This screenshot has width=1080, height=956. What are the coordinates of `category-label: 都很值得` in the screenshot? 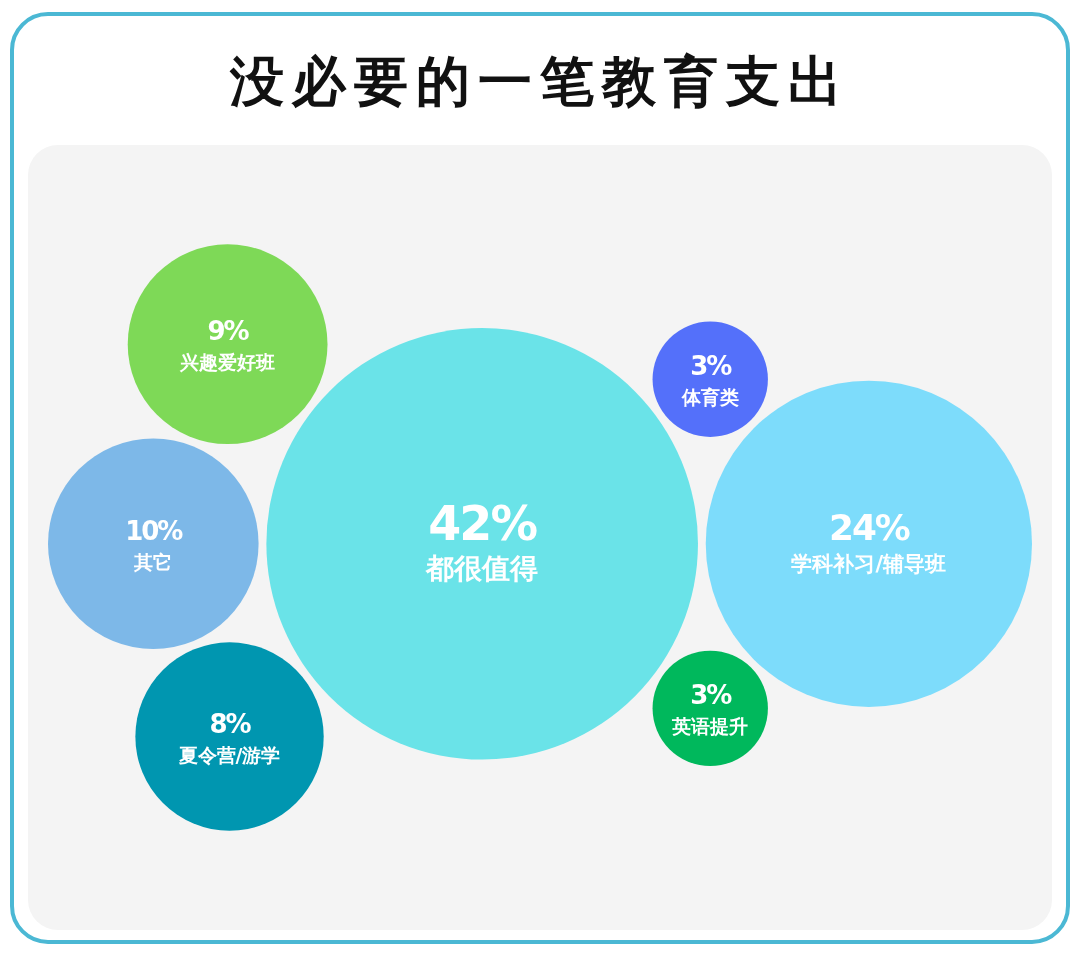 It's located at (482, 568).